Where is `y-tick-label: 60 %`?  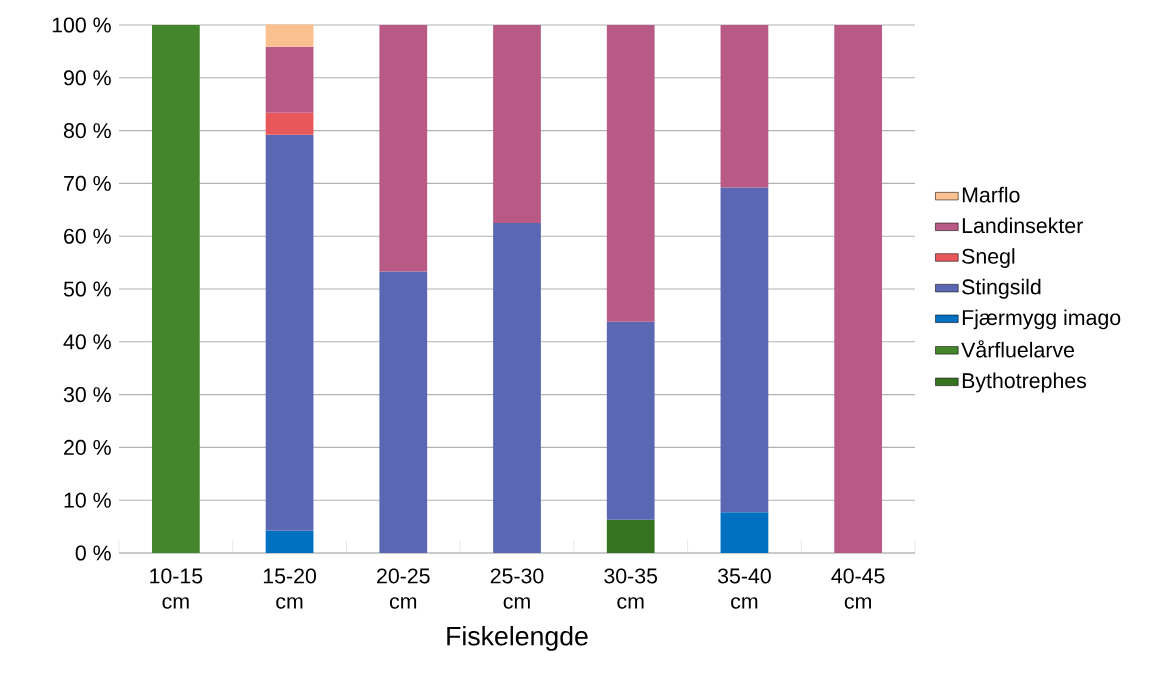 y-tick-label: 60 % is located at coordinates (87, 236).